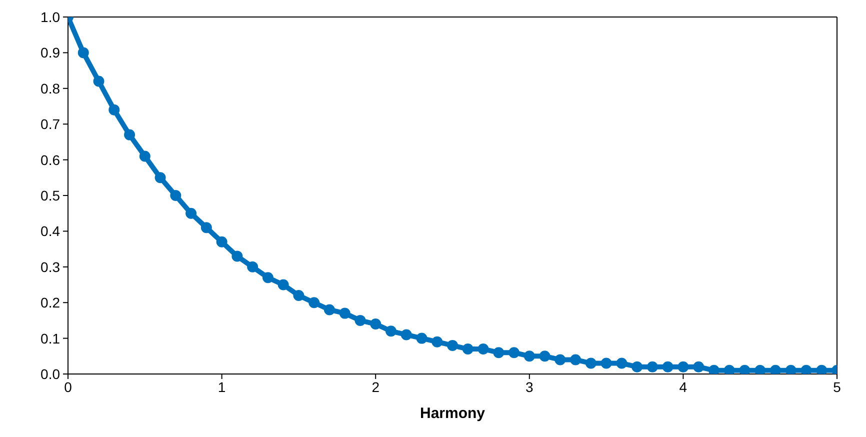 The width and height of the screenshot is (866, 437). I want to click on y-tick-label: 1.0, so click(50, 16).